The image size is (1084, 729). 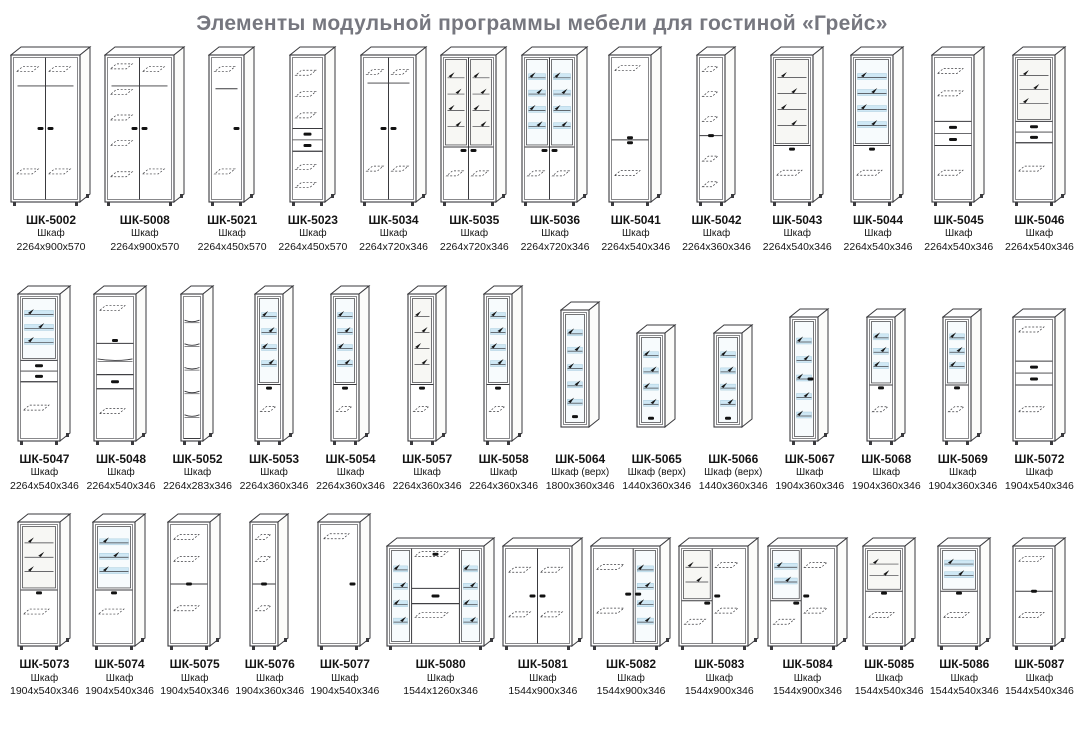 I want to click on cabinet-item: ШК-5043 Шкаф 2264x540x346, so click(x=797, y=150).